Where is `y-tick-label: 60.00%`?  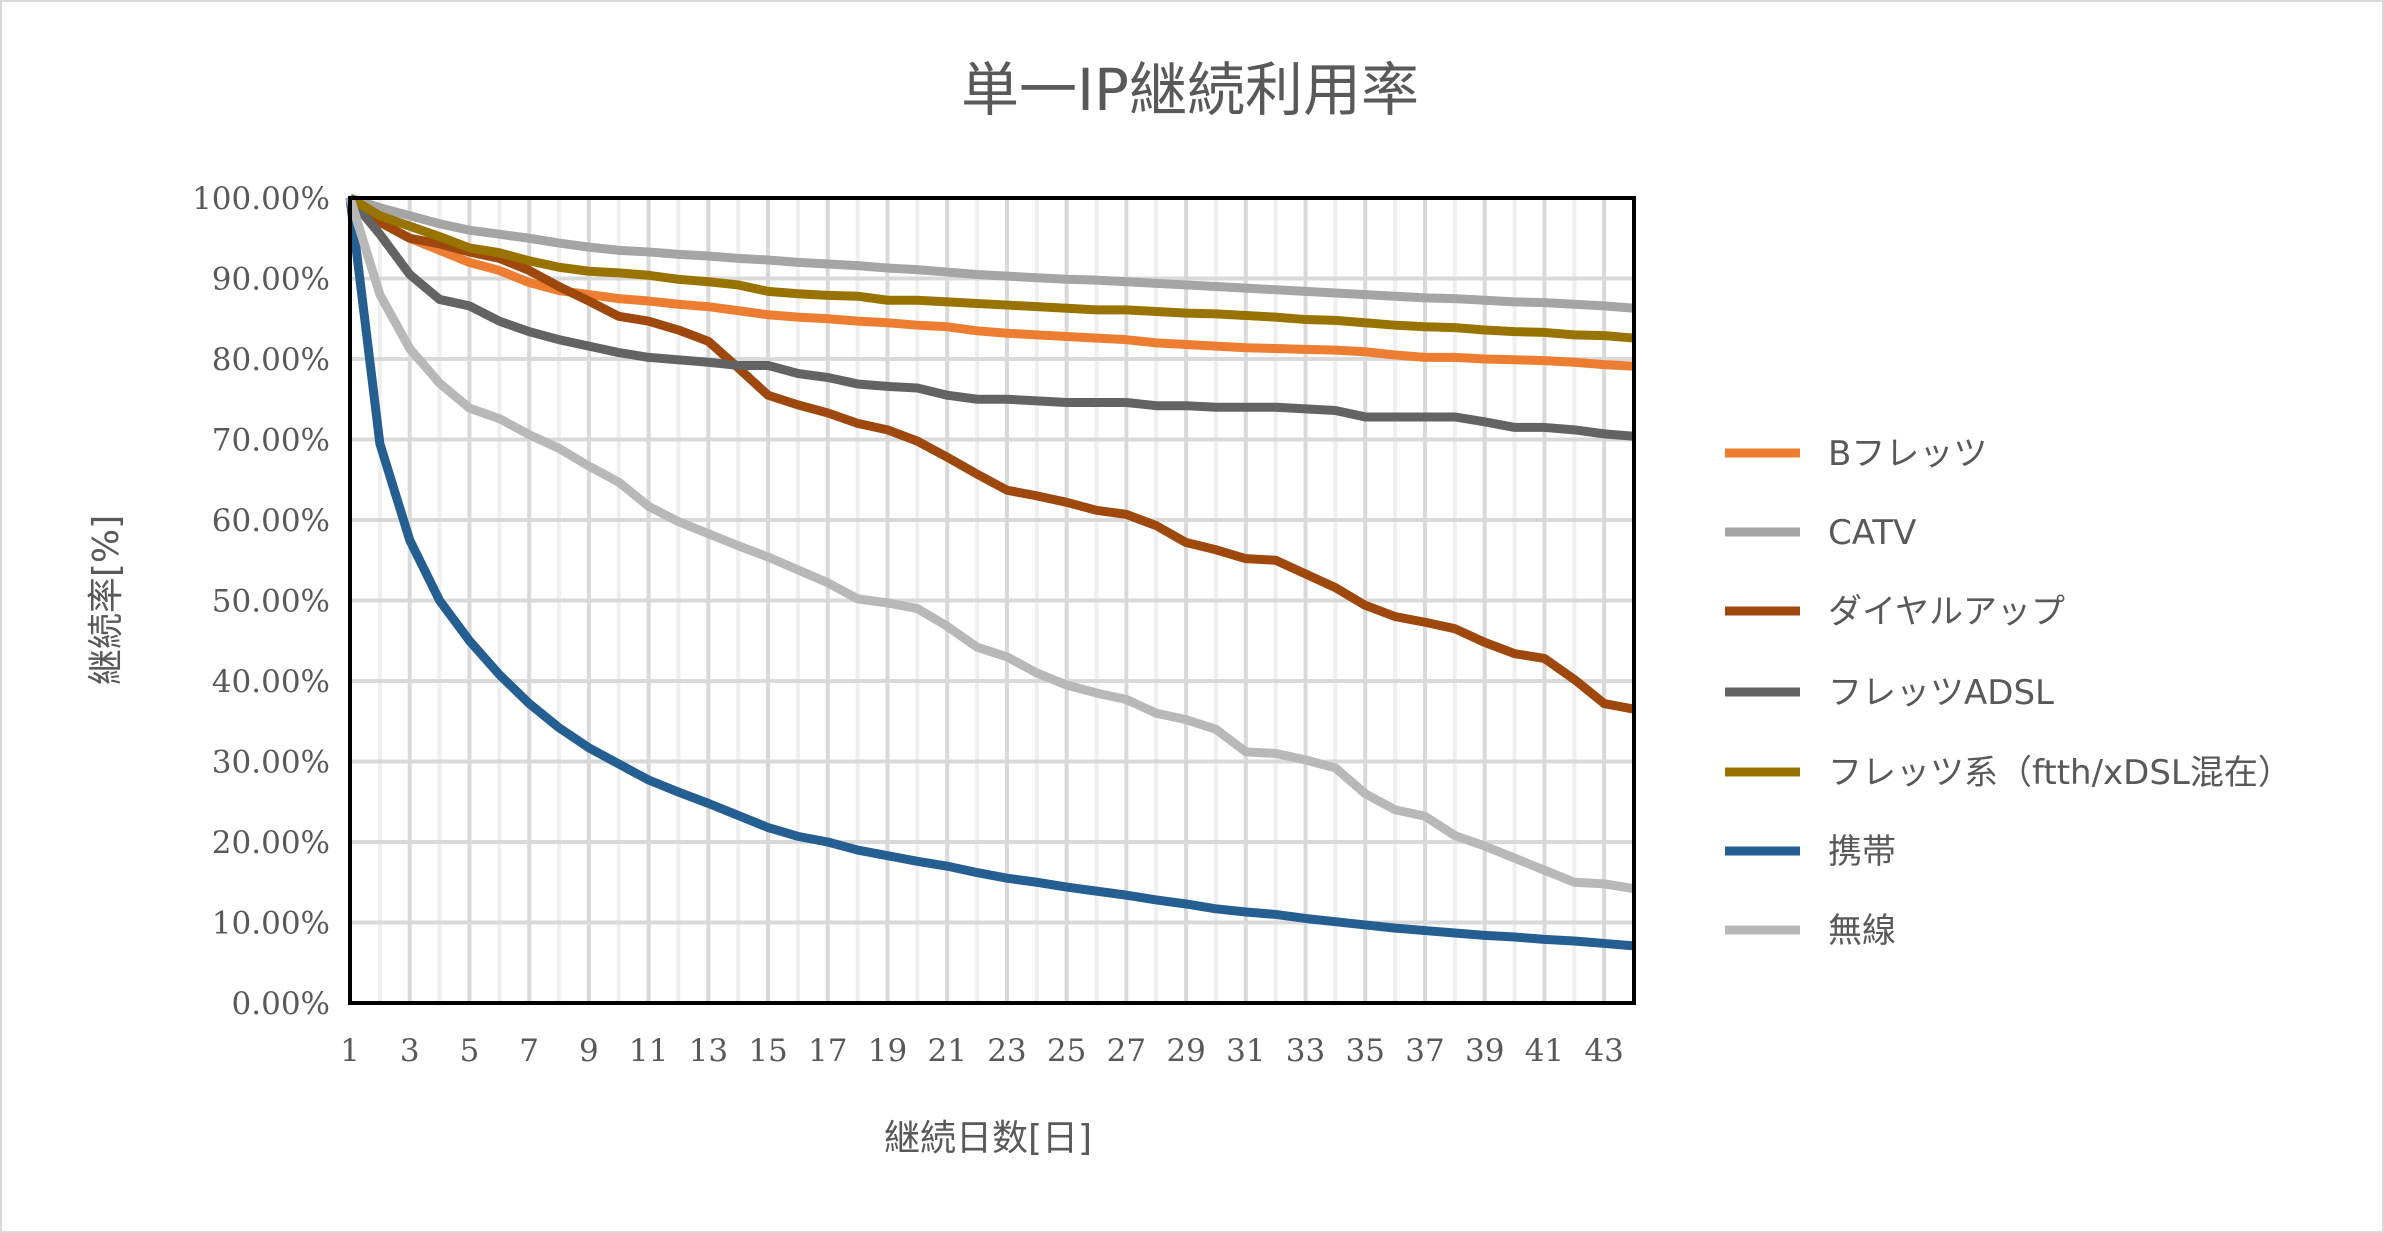
y-tick-label: 60.00% is located at coordinates (271, 521).